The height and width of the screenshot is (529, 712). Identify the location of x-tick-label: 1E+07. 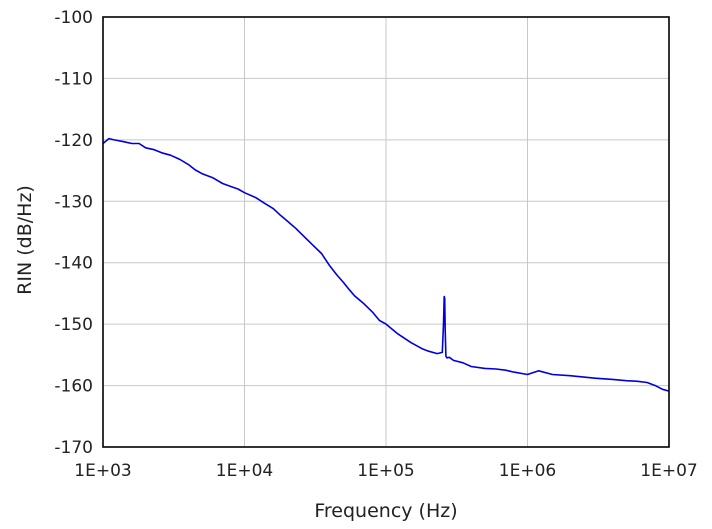
(668, 471).